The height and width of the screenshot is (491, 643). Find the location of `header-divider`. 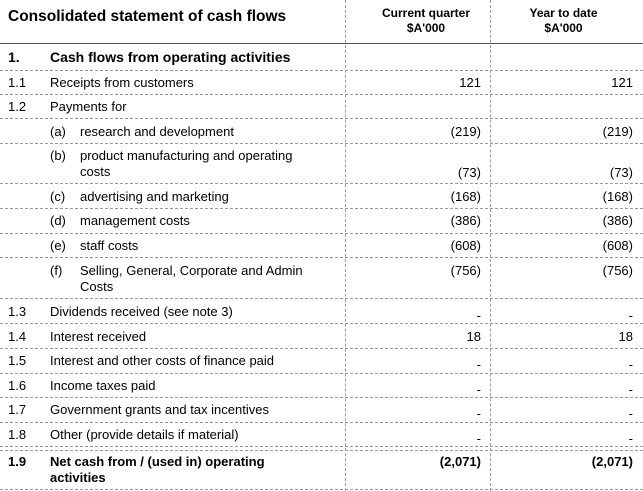

header-divider is located at coordinates (321, 43).